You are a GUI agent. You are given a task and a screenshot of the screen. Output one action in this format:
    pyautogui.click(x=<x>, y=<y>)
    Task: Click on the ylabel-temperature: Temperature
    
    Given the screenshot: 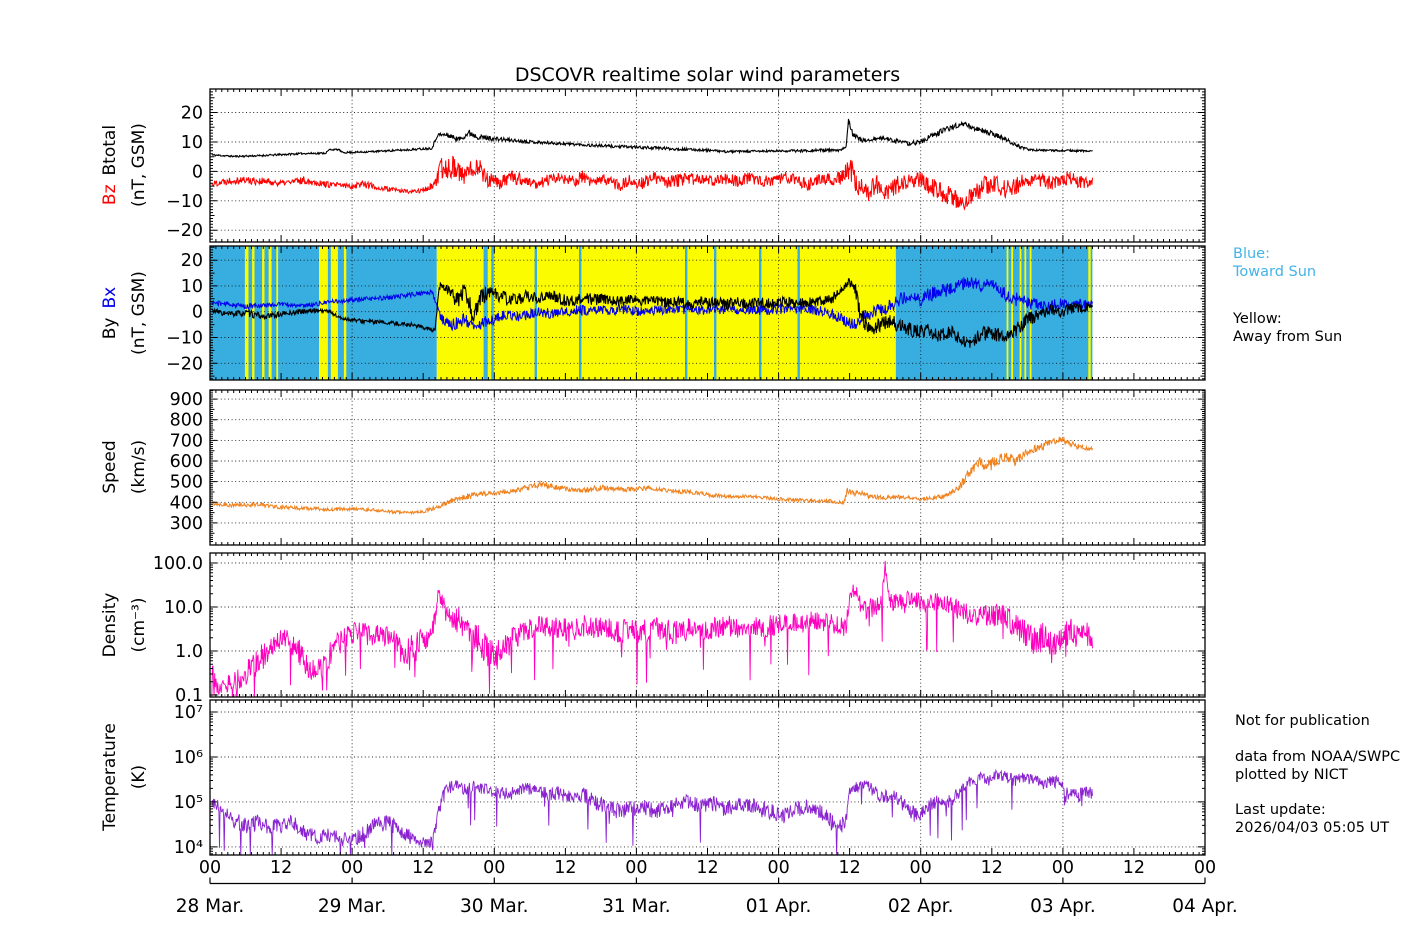 What is the action you would take?
    pyautogui.click(x=110, y=777)
    